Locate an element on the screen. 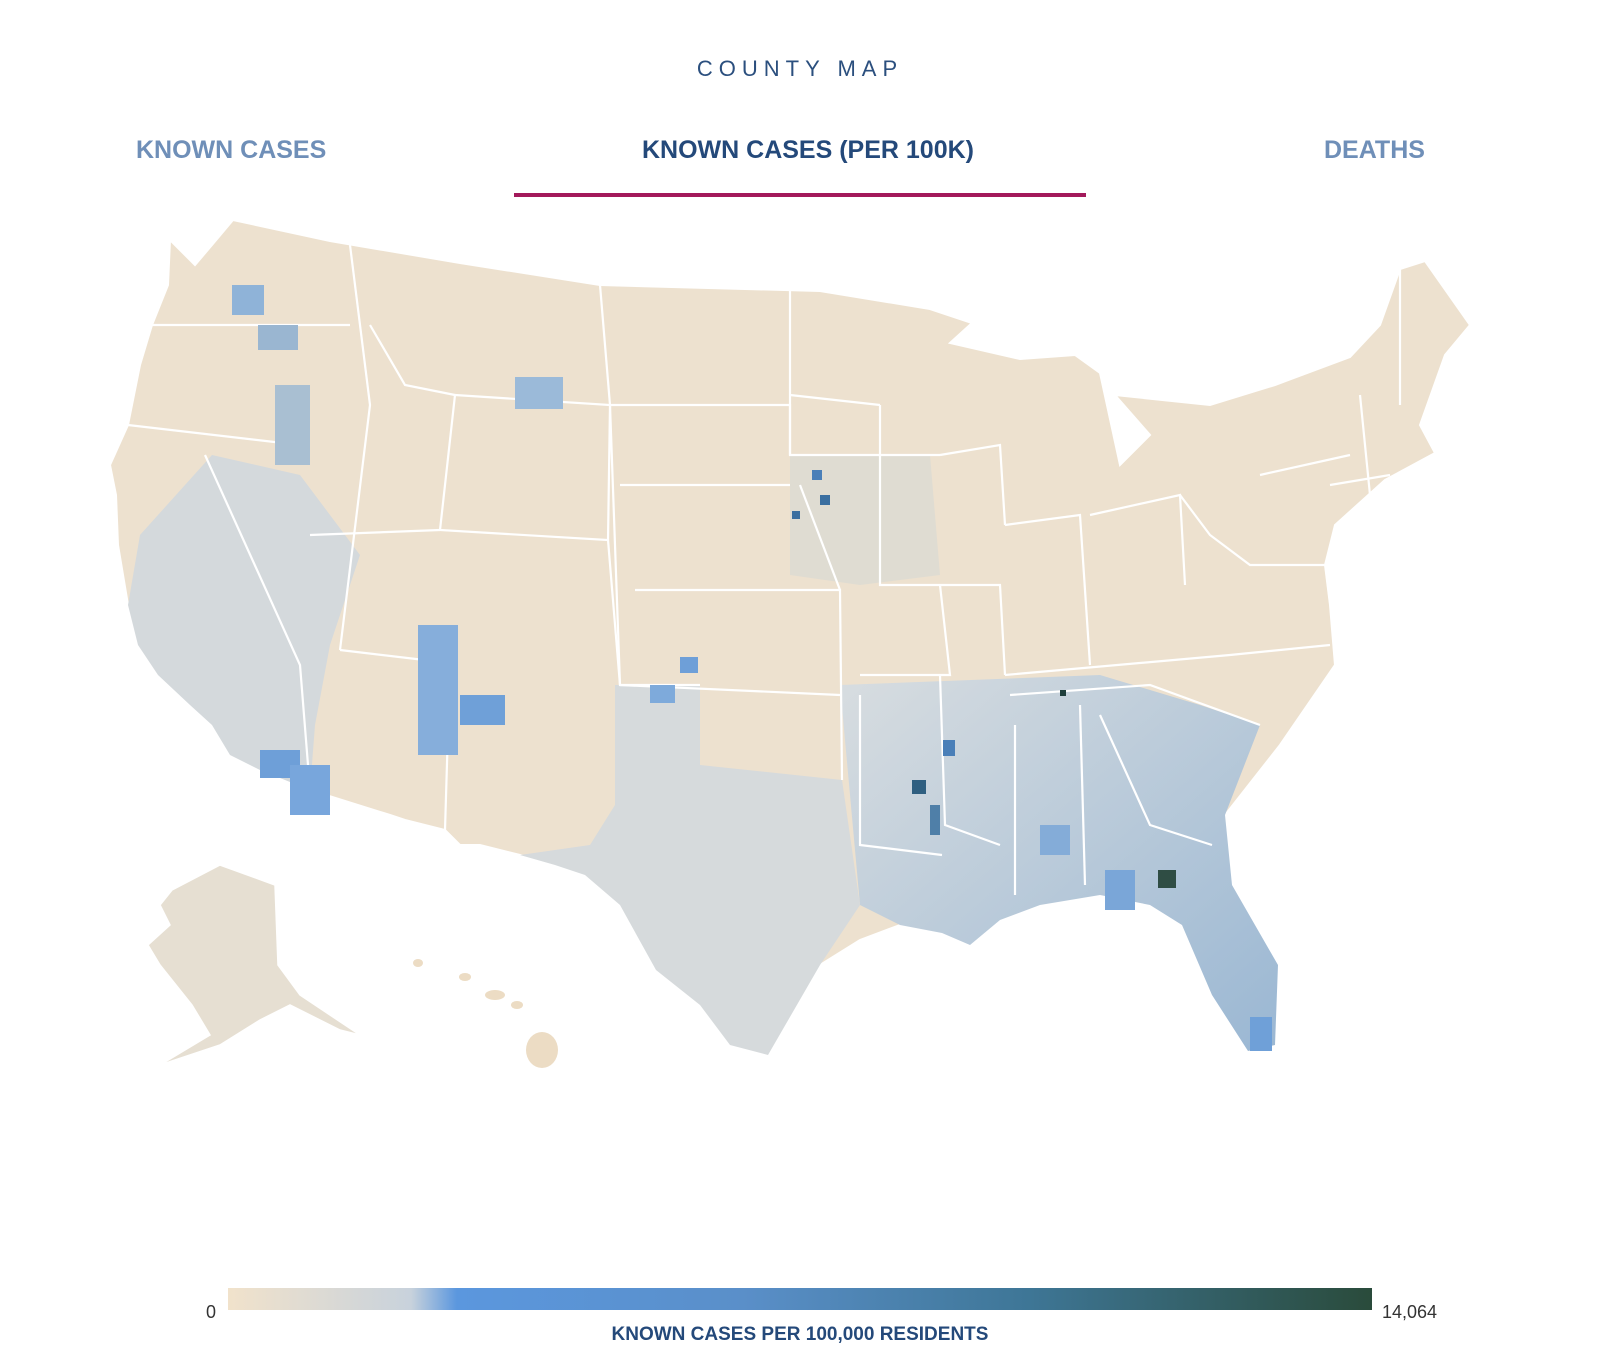 The height and width of the screenshot is (1346, 1600). region-plains is located at coordinates (865, 520).